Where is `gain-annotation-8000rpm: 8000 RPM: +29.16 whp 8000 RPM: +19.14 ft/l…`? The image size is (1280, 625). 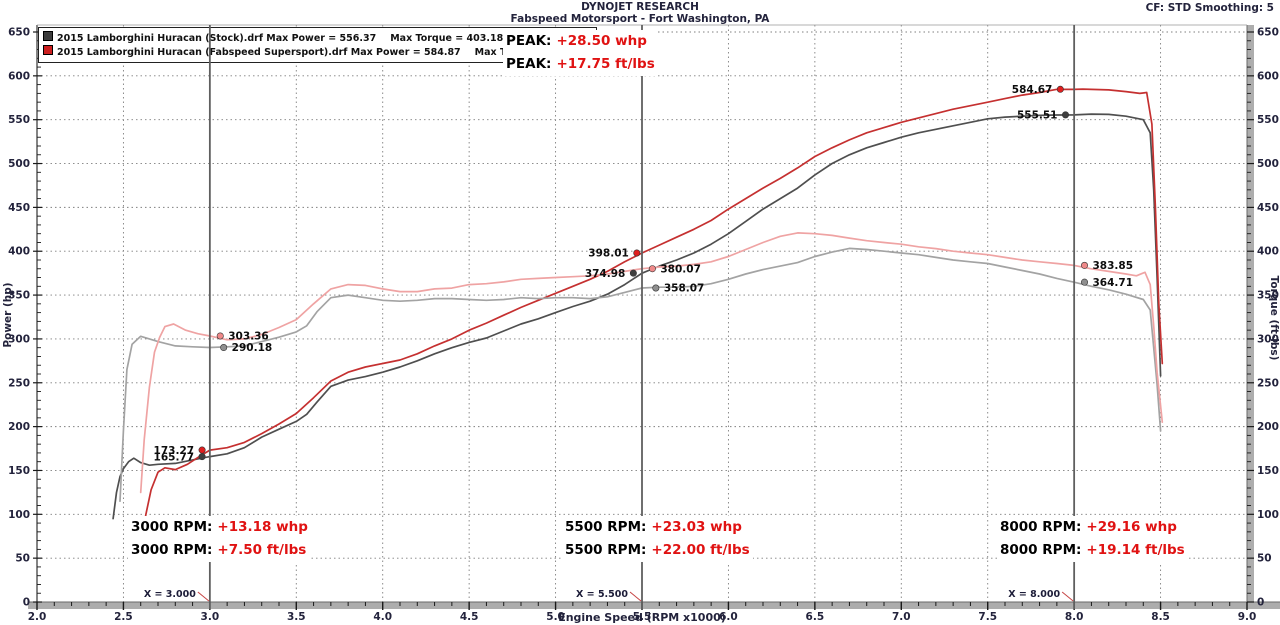
gain-annotation-8000rpm: 8000 RPM: +29.16 whp 8000 RPM: +19.14 ft/l… is located at coordinates (1092, 539).